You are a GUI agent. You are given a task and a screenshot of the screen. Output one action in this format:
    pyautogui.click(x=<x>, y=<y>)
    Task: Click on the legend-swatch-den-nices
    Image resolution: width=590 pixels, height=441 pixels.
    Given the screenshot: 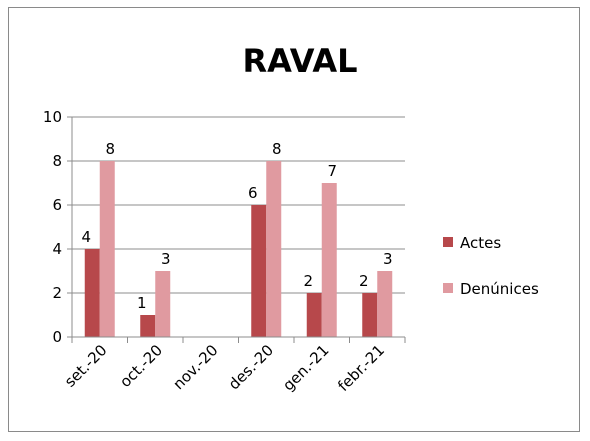 What is the action you would take?
    pyautogui.click(x=448, y=288)
    